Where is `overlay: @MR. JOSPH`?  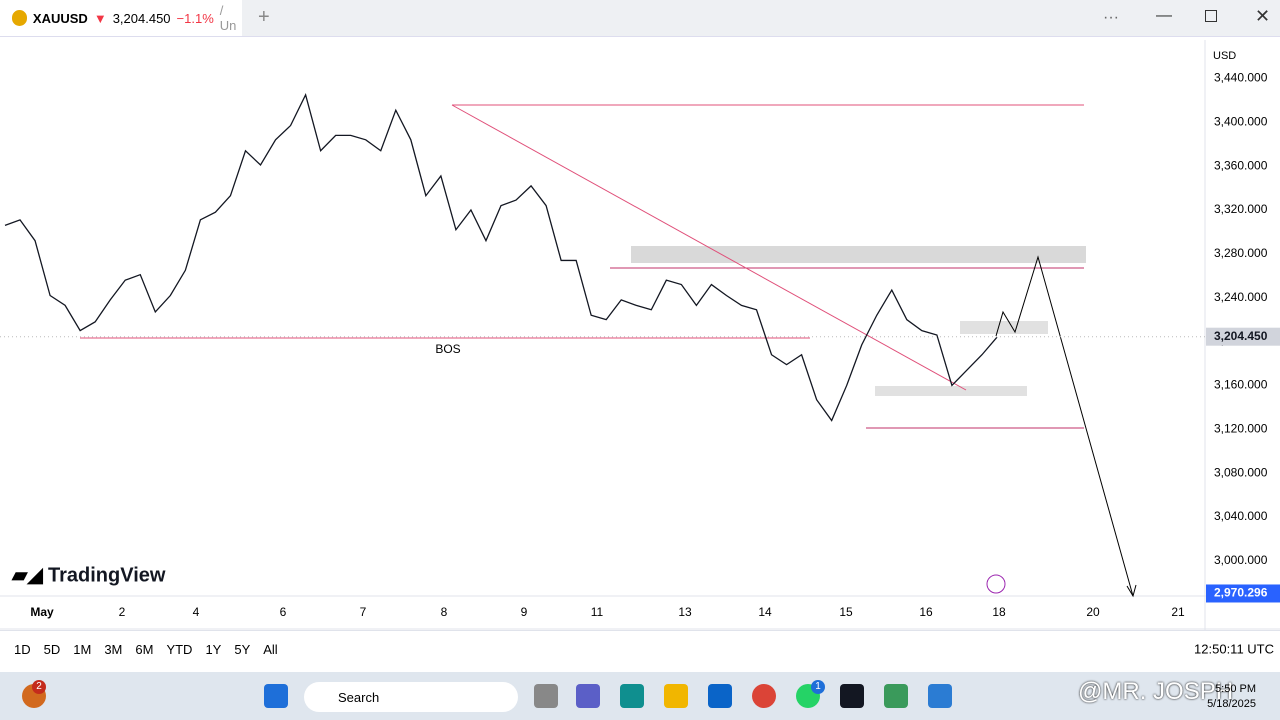
overlay: @MR. JOSPH is located at coordinates (1156, 691).